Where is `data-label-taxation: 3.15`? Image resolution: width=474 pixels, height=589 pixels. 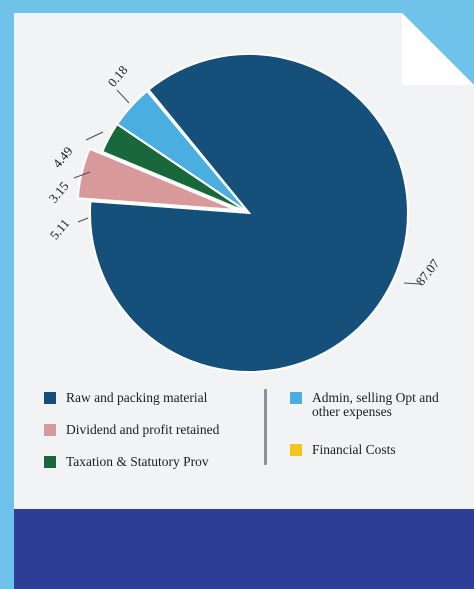 data-label-taxation: 3.15 is located at coordinates (58, 192).